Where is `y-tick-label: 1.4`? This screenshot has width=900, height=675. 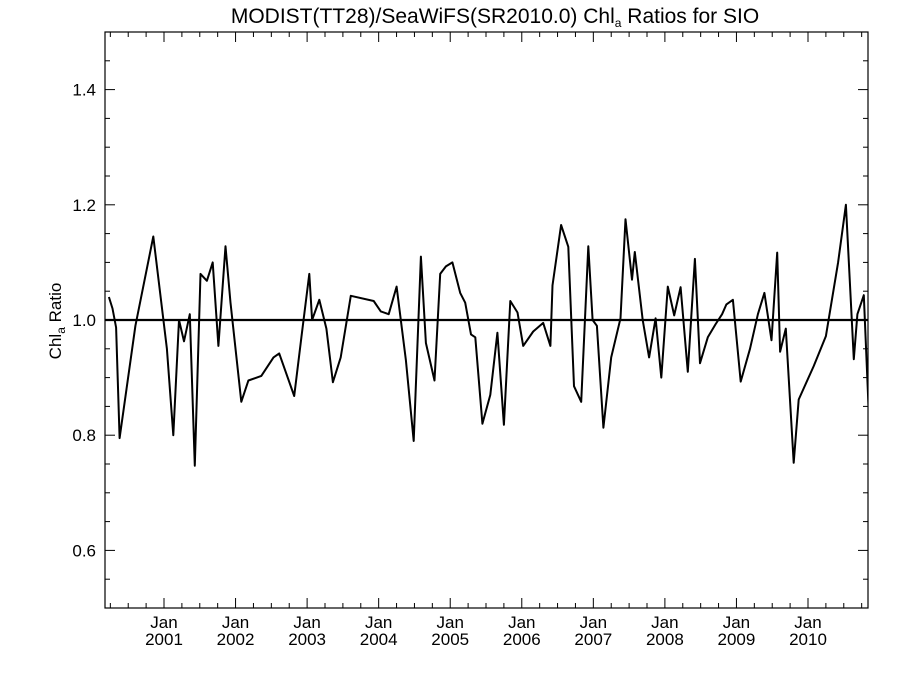 y-tick-label: 1.4 is located at coordinates (84, 90).